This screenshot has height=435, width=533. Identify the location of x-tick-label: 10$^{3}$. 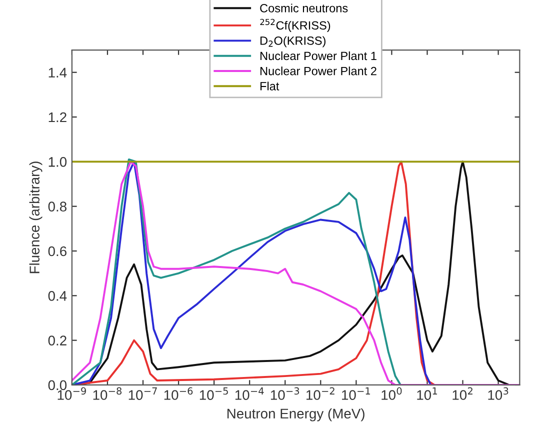
(498, 393).